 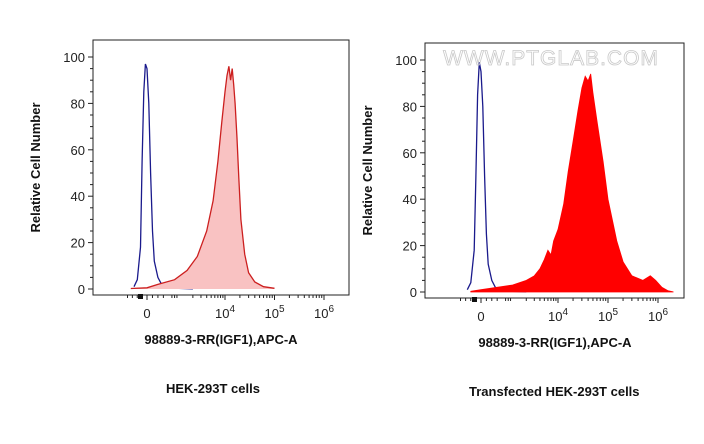 I want to click on sample-histogram-curve, so click(x=202, y=178).